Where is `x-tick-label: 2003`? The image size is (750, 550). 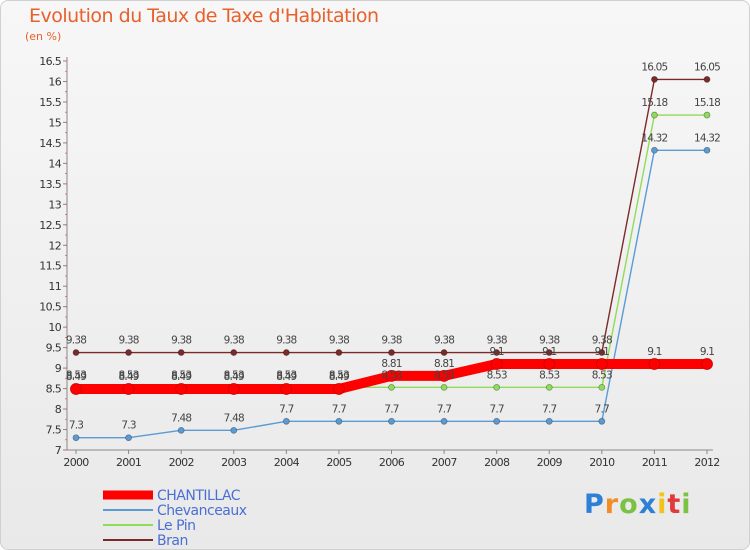
x-tick-label: 2003 is located at coordinates (234, 462).